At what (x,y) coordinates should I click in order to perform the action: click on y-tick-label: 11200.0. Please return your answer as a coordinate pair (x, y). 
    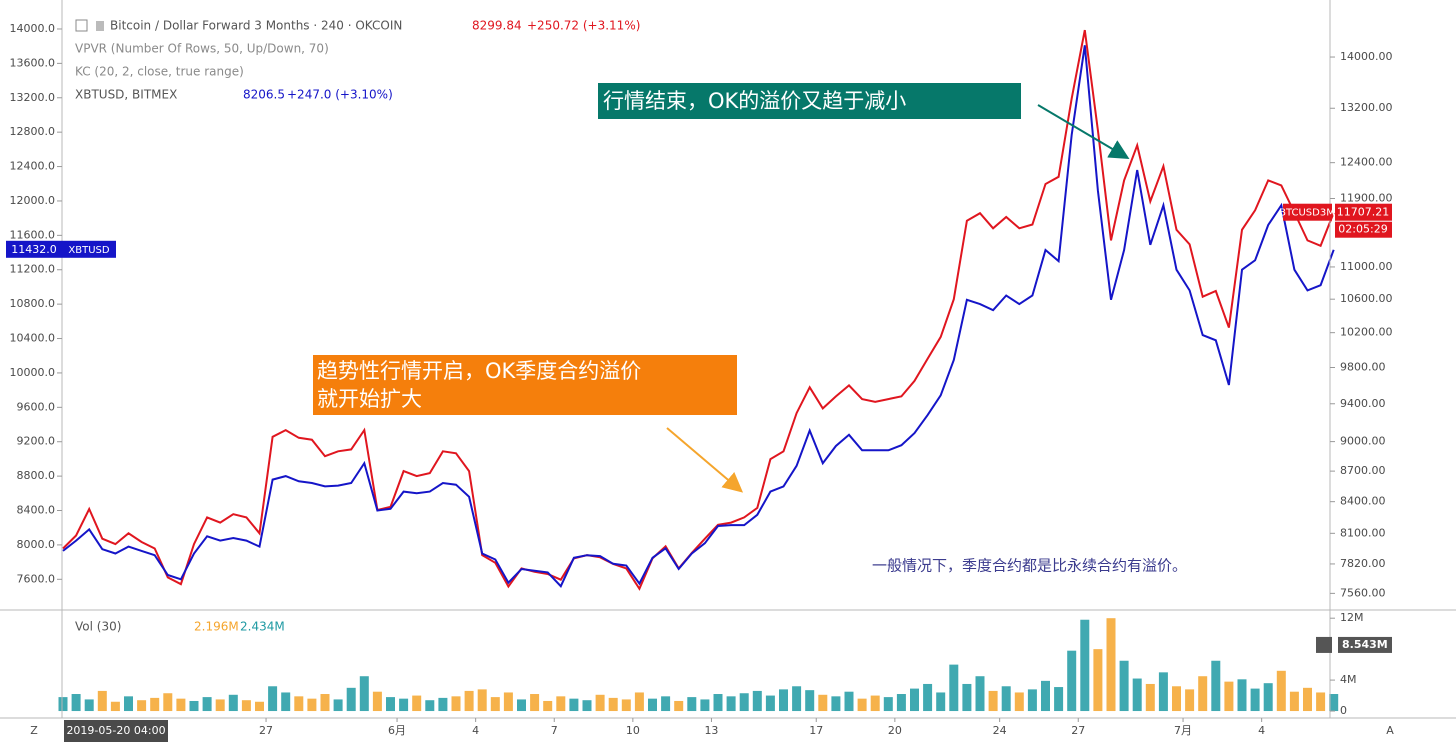
    Looking at the image, I should click on (33, 269).